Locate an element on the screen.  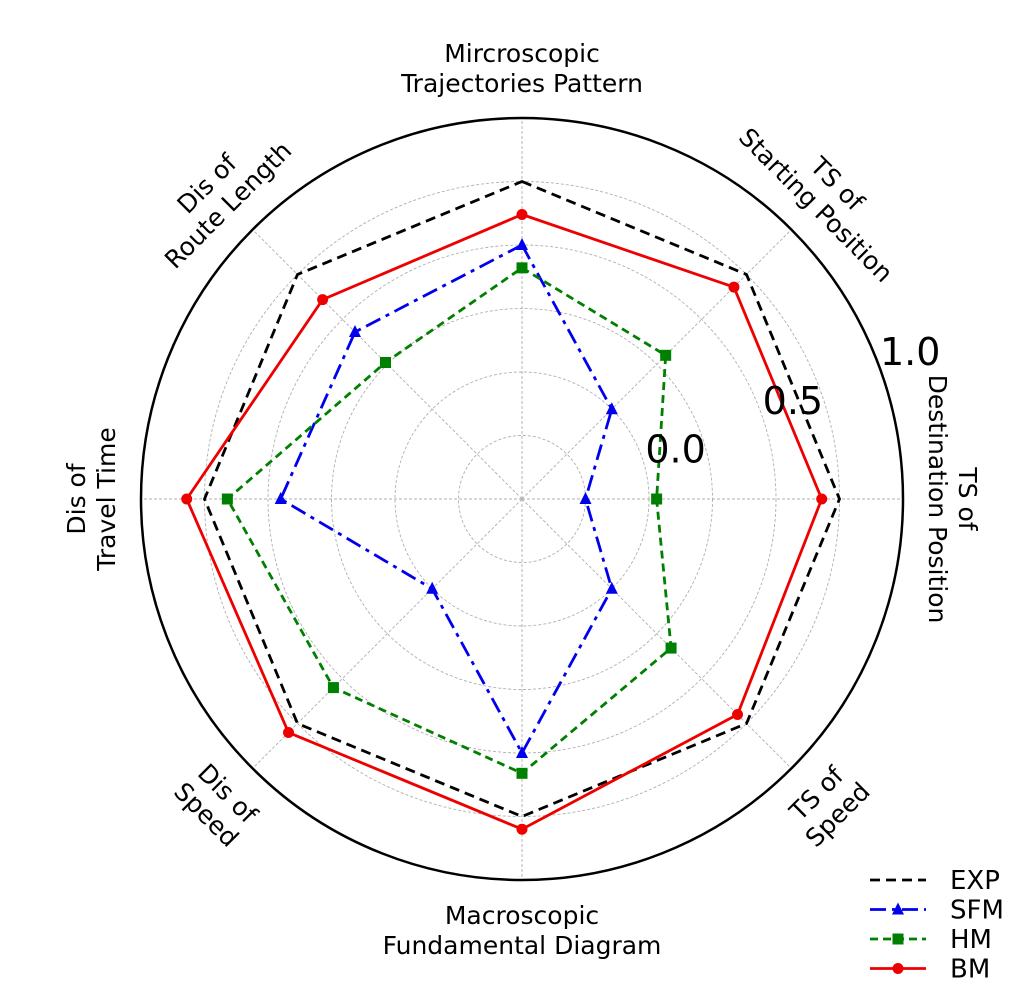
axis-label-dis_tt: Dis of Travel Time is located at coordinates (91, 499).